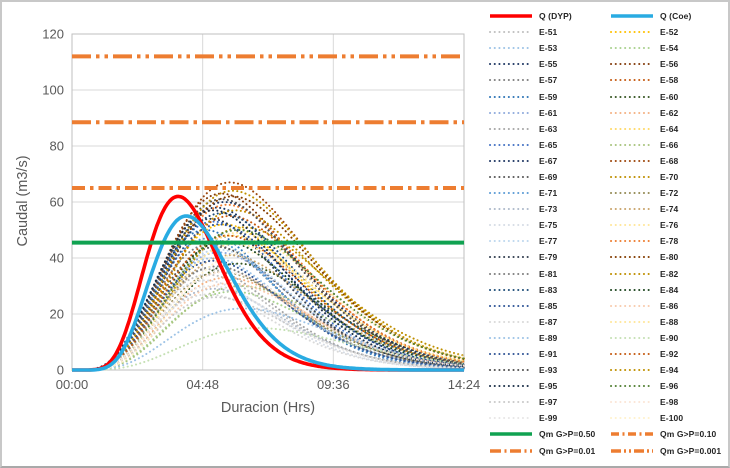 This screenshot has height=468, width=730. What do you see at coordinates (668, 338) in the screenshot?
I see `legend-item-e-90: E-90` at bounding box center [668, 338].